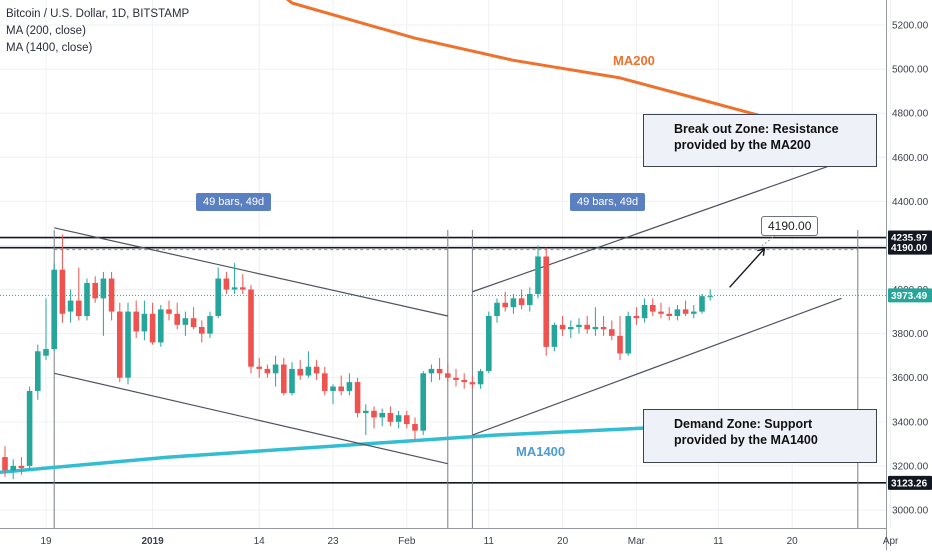 The width and height of the screenshot is (932, 555). What do you see at coordinates (49, 48) in the screenshot?
I see `legend-ma1400: MA (1400, close)` at bounding box center [49, 48].